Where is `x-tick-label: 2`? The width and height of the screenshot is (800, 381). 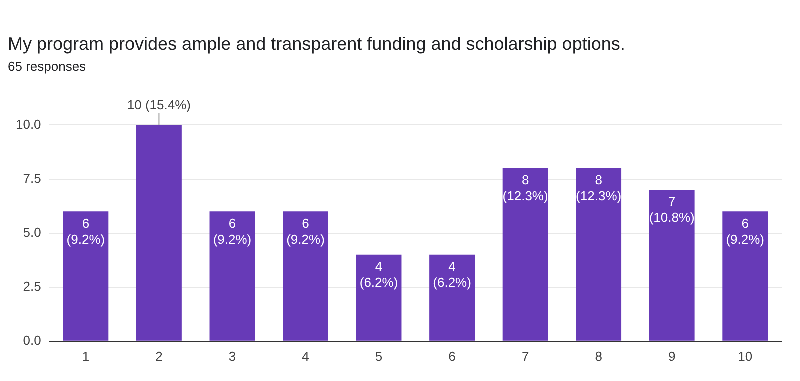
x-tick-label: 2 is located at coordinates (159, 356).